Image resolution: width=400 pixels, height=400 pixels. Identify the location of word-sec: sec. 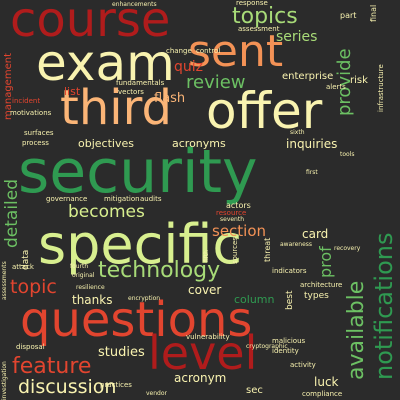
(254, 390).